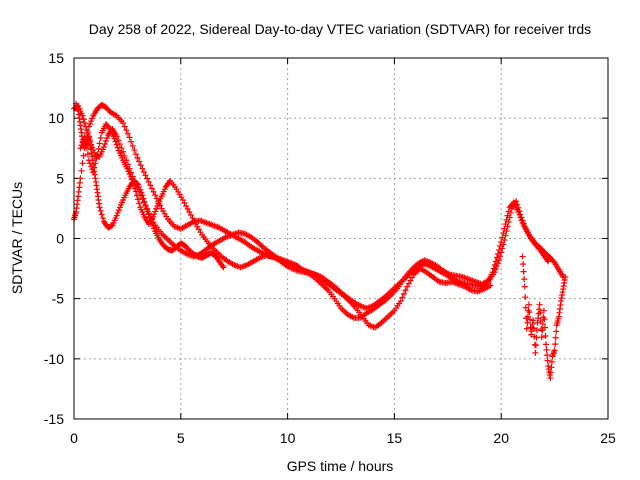 The image size is (640, 480). What do you see at coordinates (17, 238) in the screenshot?
I see `y-axis-label: SDTVAR / TECUs` at bounding box center [17, 238].